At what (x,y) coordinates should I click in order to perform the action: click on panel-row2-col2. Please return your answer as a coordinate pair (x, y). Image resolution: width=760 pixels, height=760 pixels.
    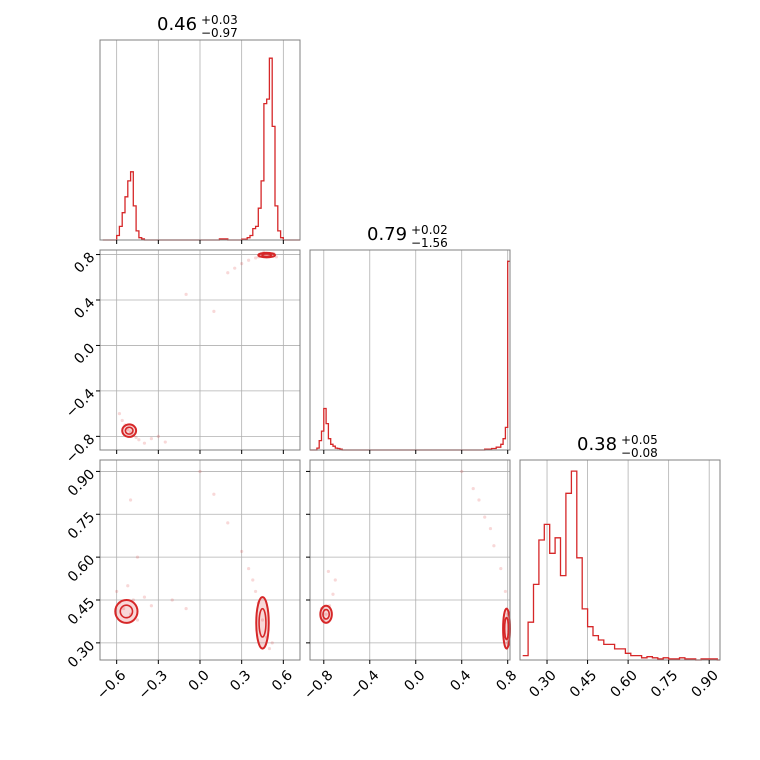
    Looking at the image, I should click on (410, 351).